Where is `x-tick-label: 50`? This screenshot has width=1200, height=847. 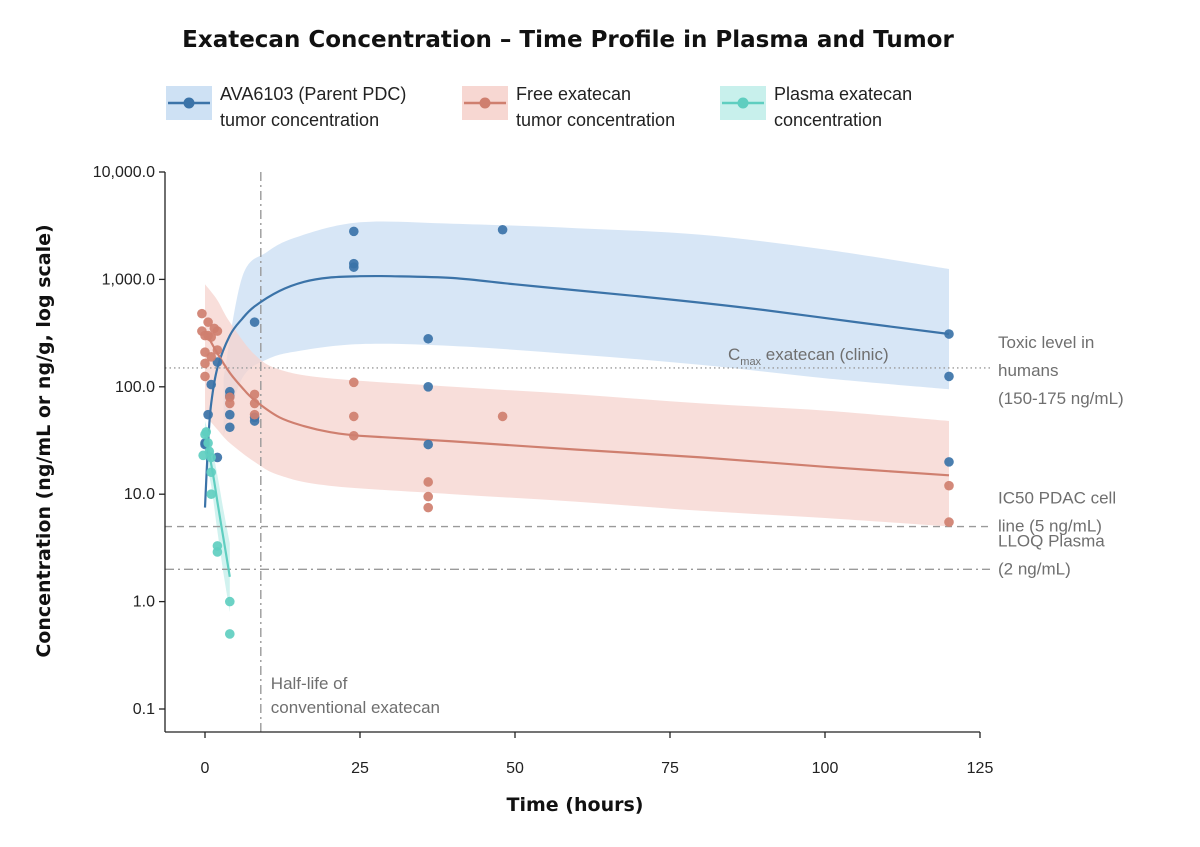
x-tick-label: 50 is located at coordinates (515, 768).